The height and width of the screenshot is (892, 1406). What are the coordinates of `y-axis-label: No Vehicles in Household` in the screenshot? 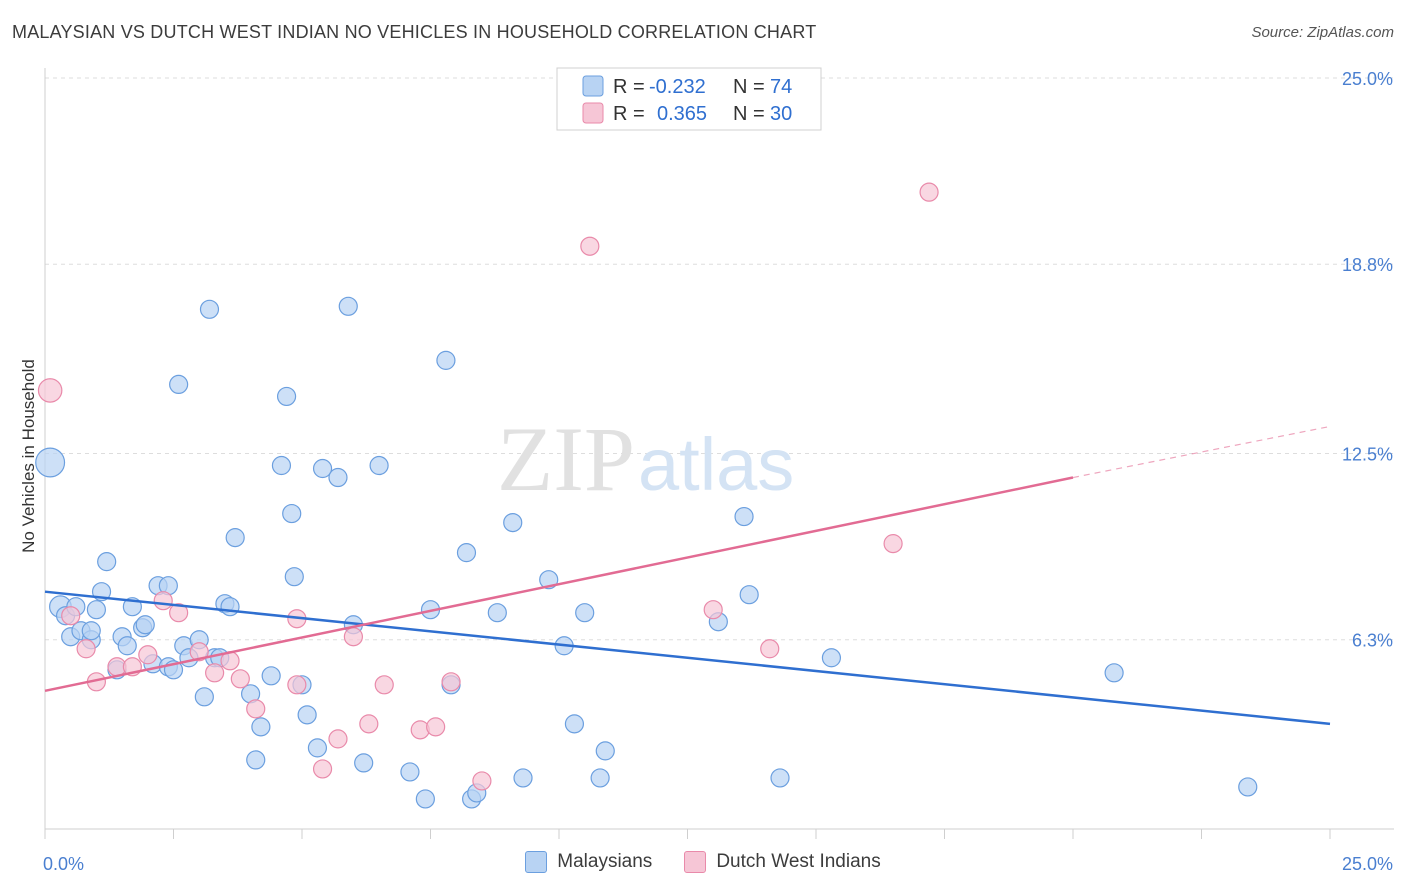 It's located at (28, 456).